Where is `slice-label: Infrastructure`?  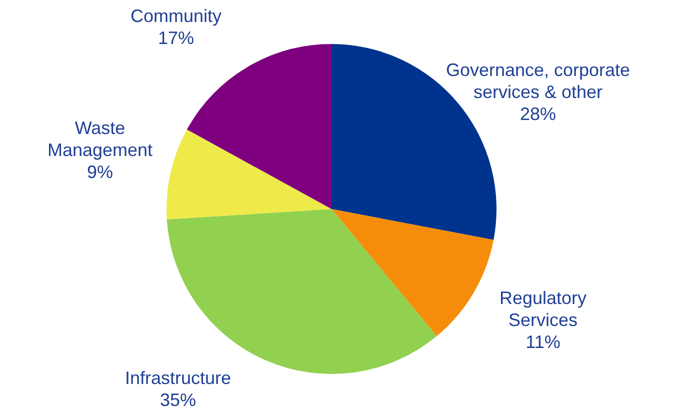
slice-label: Infrastructure is located at coordinates (178, 378).